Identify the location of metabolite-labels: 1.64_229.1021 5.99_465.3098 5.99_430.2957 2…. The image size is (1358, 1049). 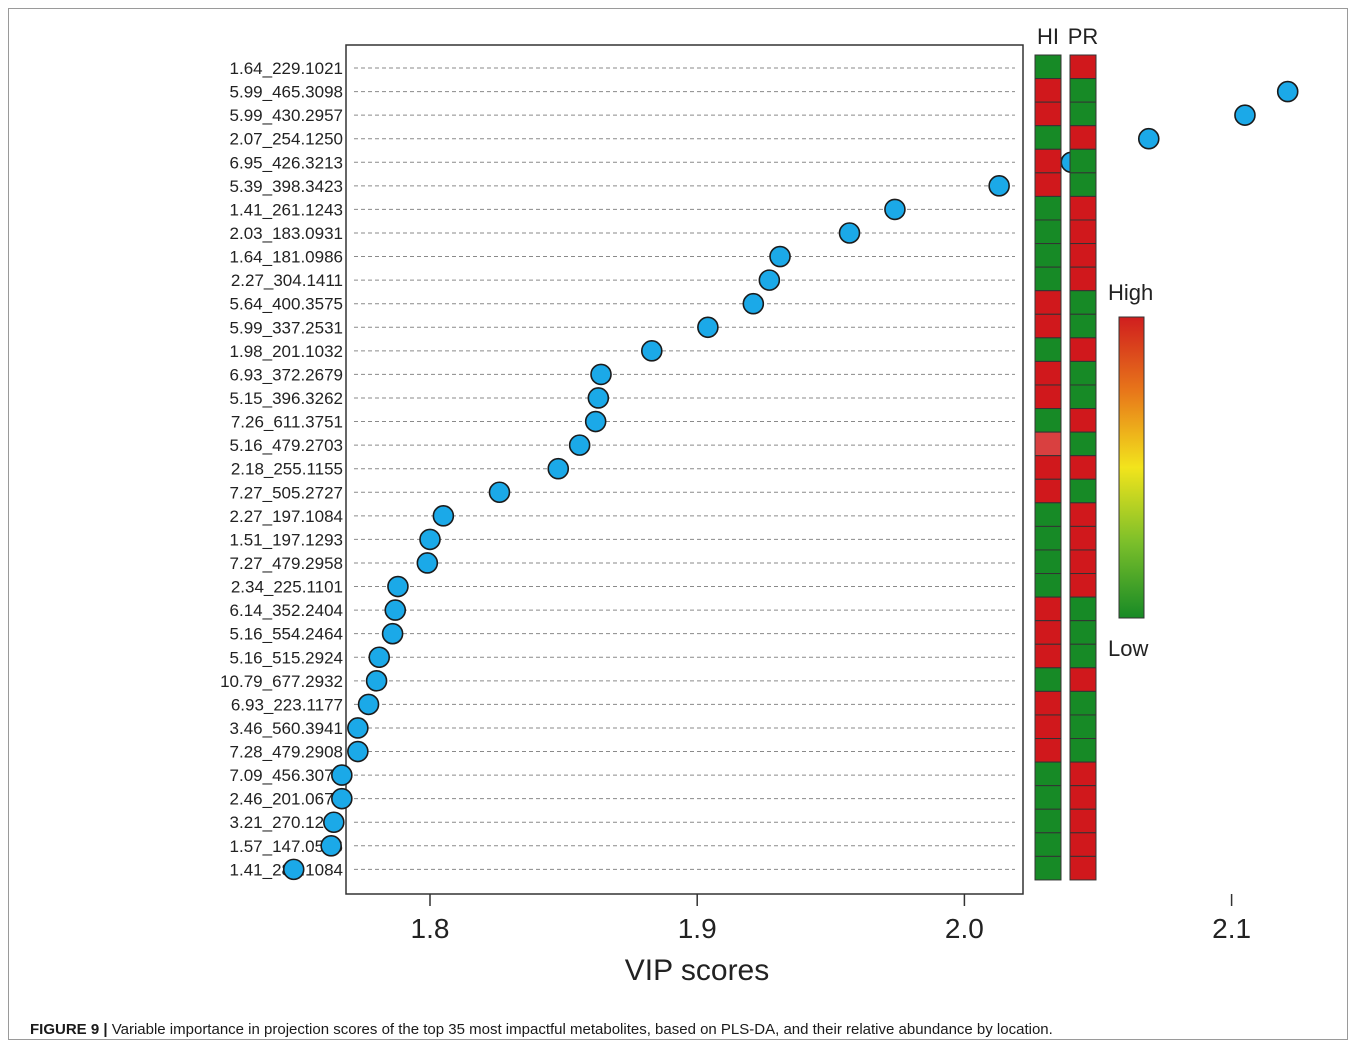
(281, 469).